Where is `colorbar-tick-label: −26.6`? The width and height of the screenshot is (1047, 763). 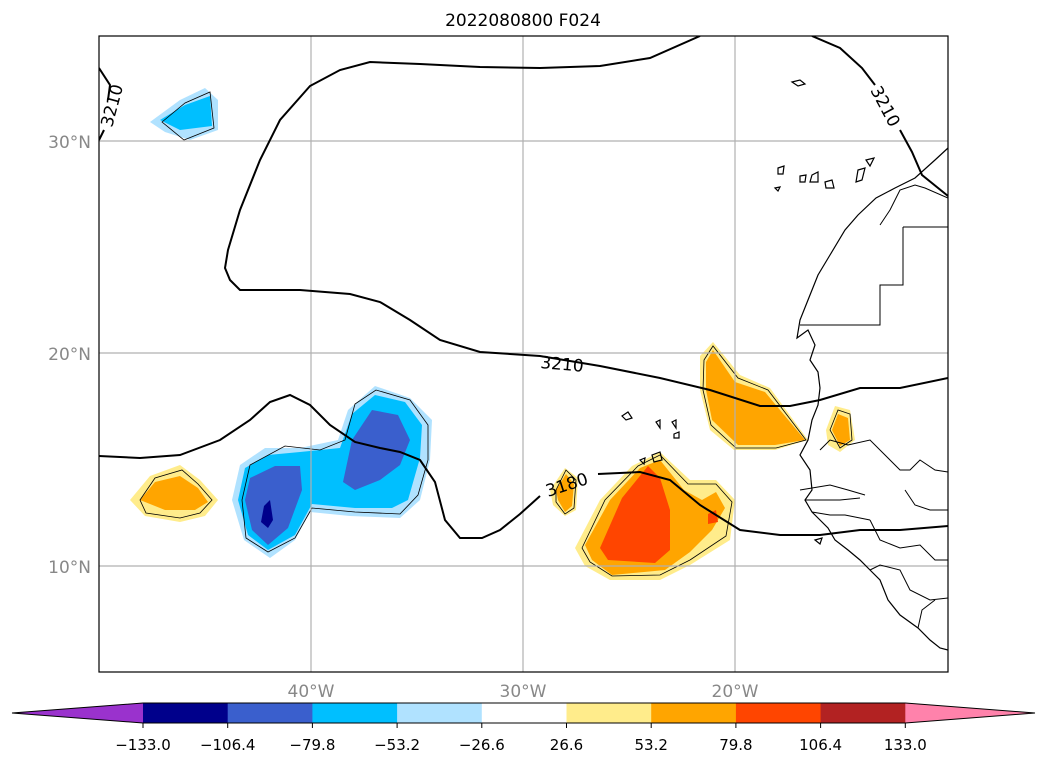 colorbar-tick-label: −26.6 is located at coordinates (482, 745).